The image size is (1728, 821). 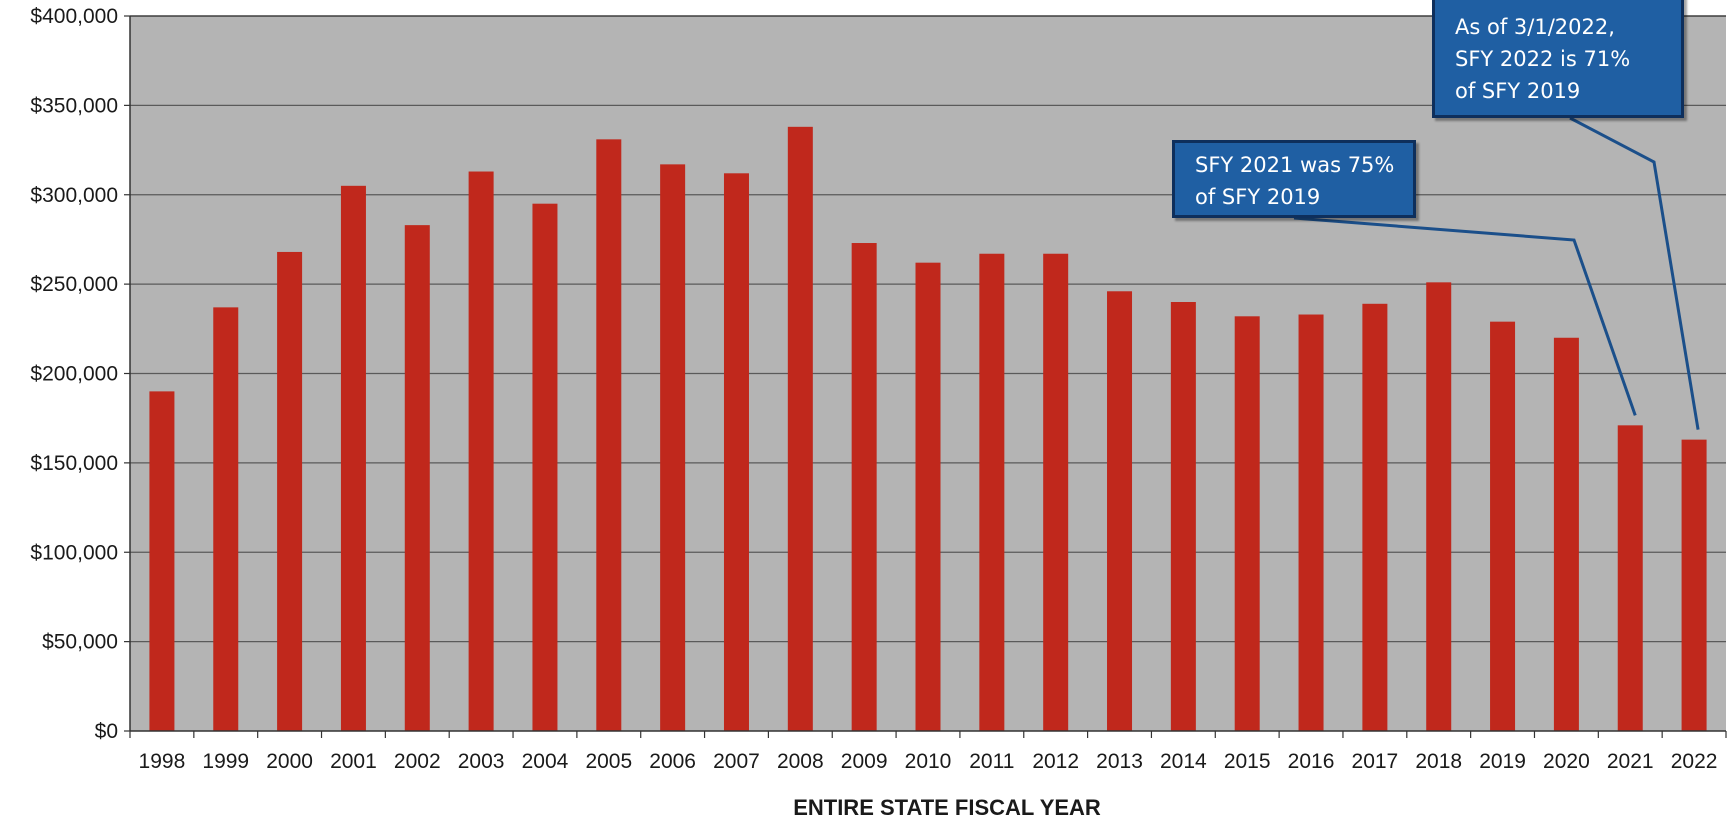 I want to click on bar-2005, so click(x=609, y=435).